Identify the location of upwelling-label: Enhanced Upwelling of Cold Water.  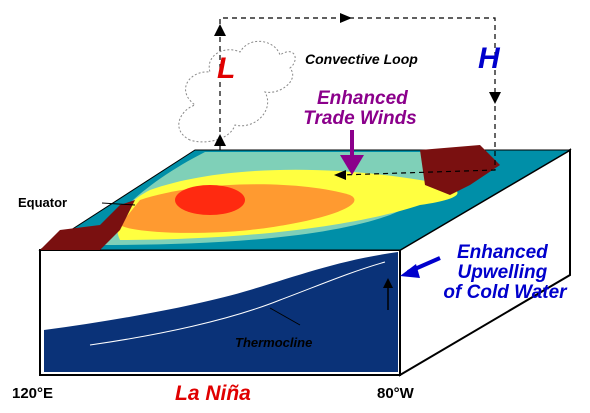
(505, 272).